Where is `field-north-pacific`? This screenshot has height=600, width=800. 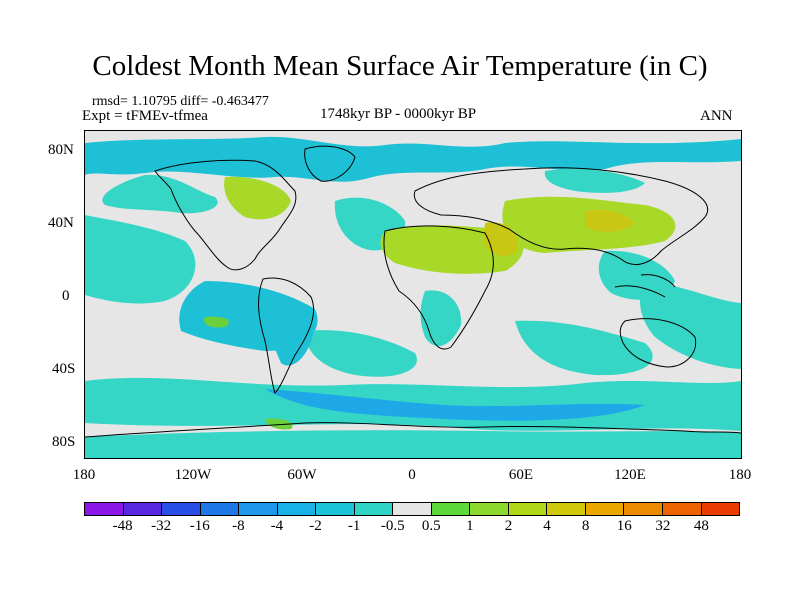 field-north-pacific is located at coordinates (160, 194).